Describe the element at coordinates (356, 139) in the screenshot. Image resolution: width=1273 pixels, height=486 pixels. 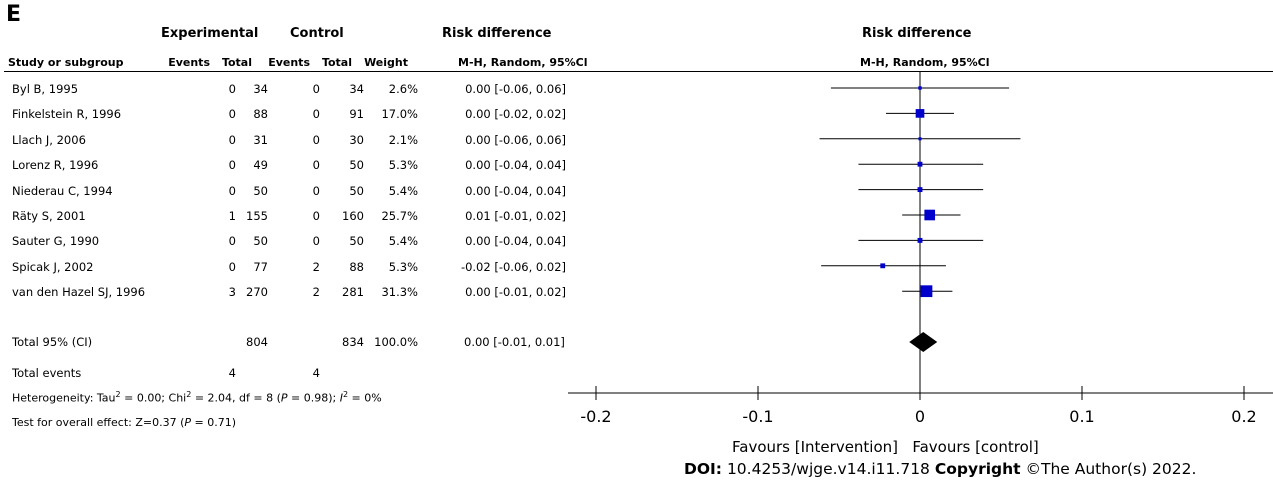
I see `row-ctrl-total: 30` at that location.